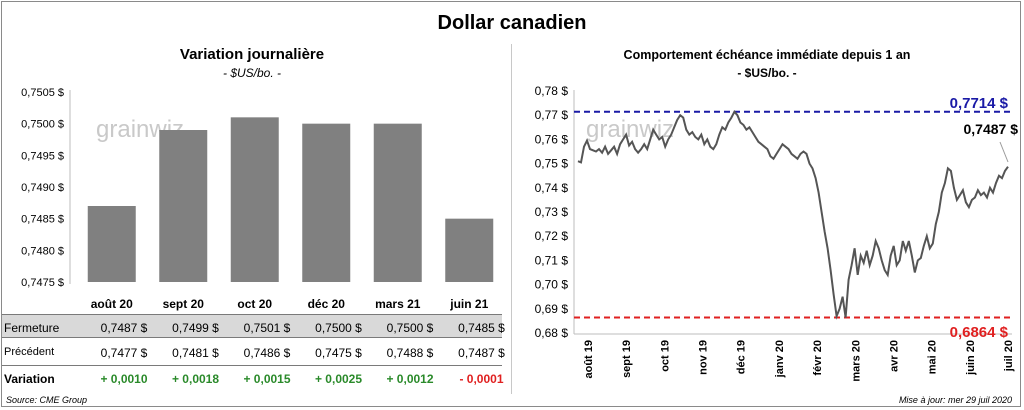 This screenshot has height=410, width=1024. What do you see at coordinates (267, 379) in the screenshot?
I see `table-cell: + 0,0015` at bounding box center [267, 379].